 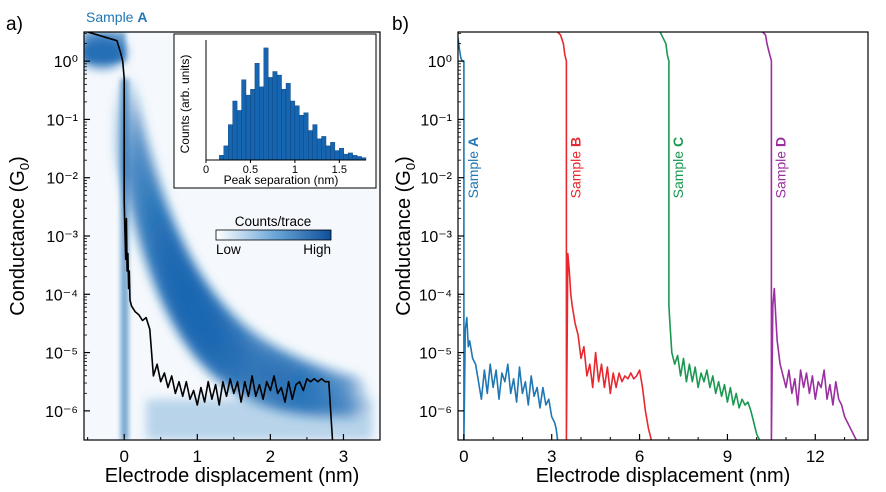 What do you see at coordinates (400, 24) in the screenshot?
I see `panel-b-label: b)` at bounding box center [400, 24].